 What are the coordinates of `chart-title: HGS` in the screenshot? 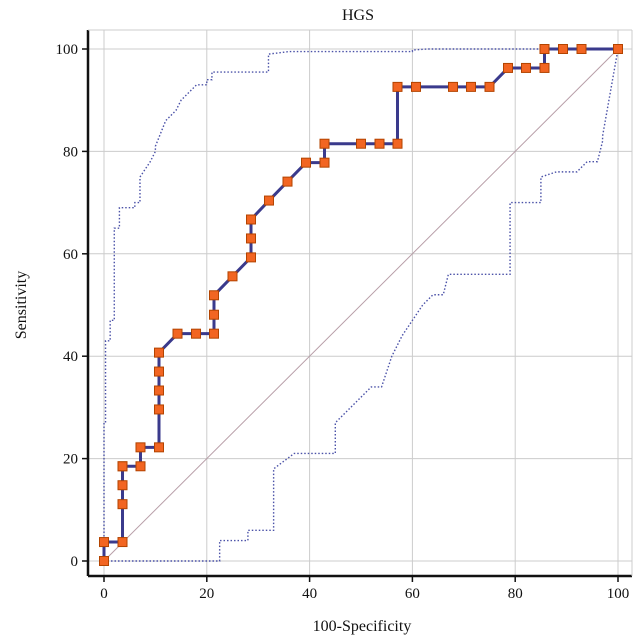 It's located at (358, 15).